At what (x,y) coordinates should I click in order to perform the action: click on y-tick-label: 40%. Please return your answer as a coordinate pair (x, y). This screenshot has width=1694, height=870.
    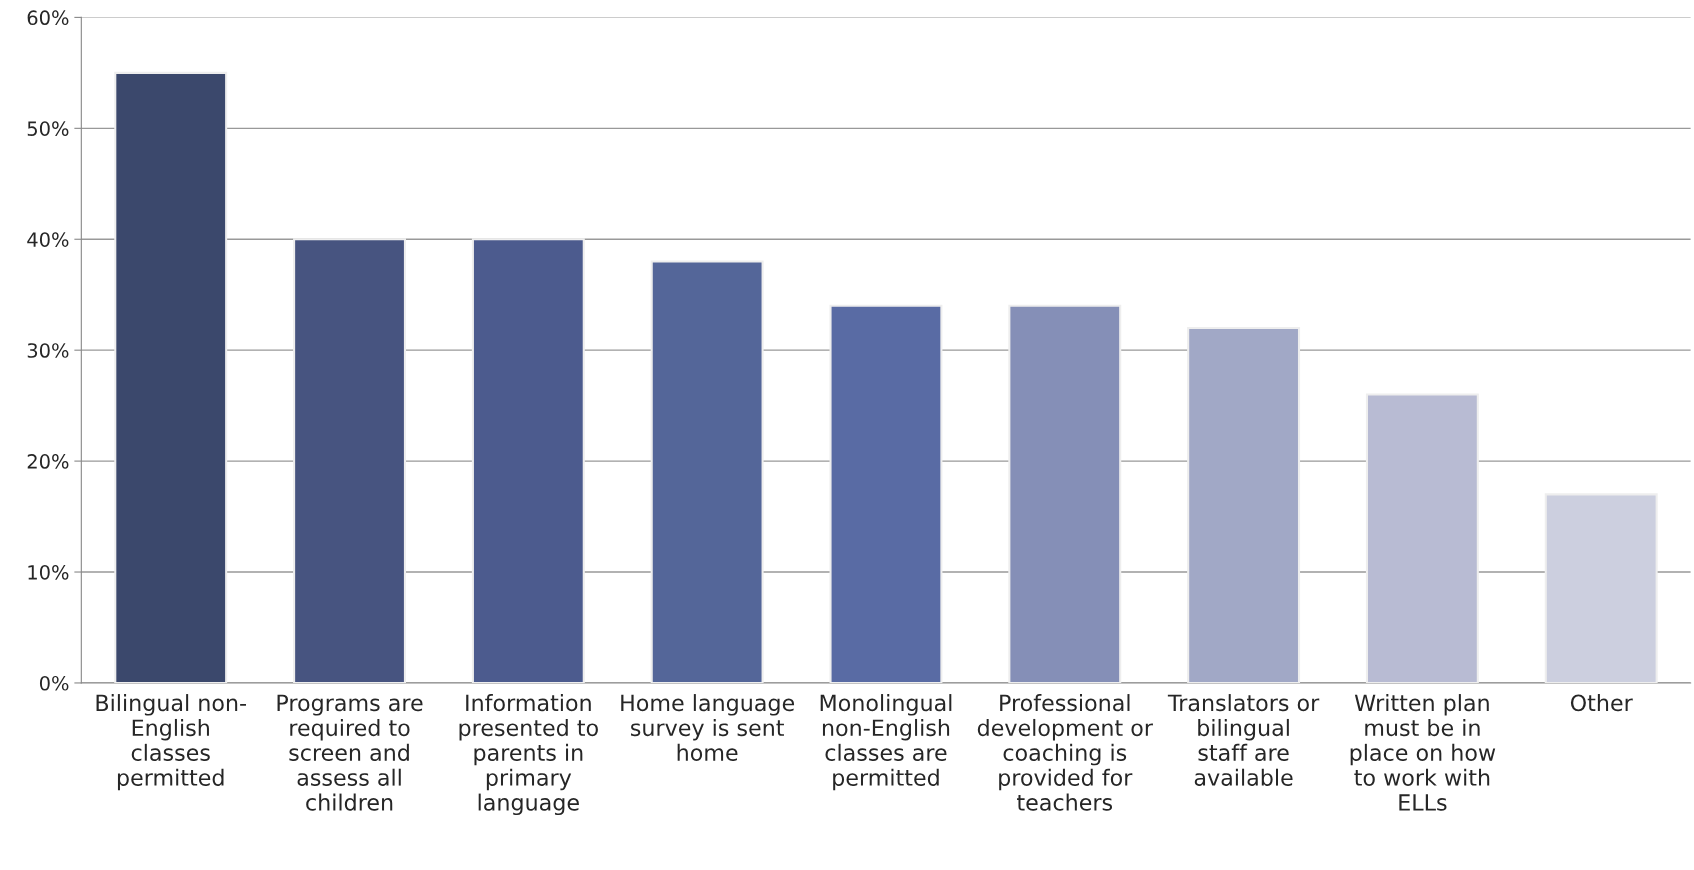
    Looking at the image, I should click on (48, 239).